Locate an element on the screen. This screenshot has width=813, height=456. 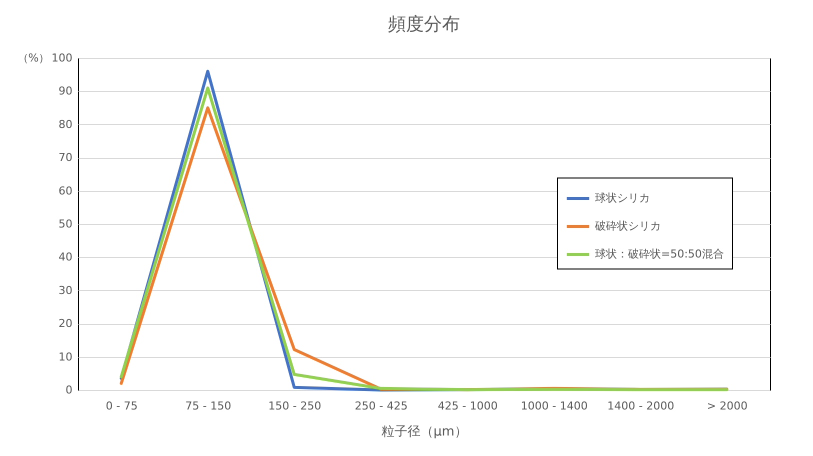
x-axis-title: 粒子径（μm） is located at coordinates (425, 432).